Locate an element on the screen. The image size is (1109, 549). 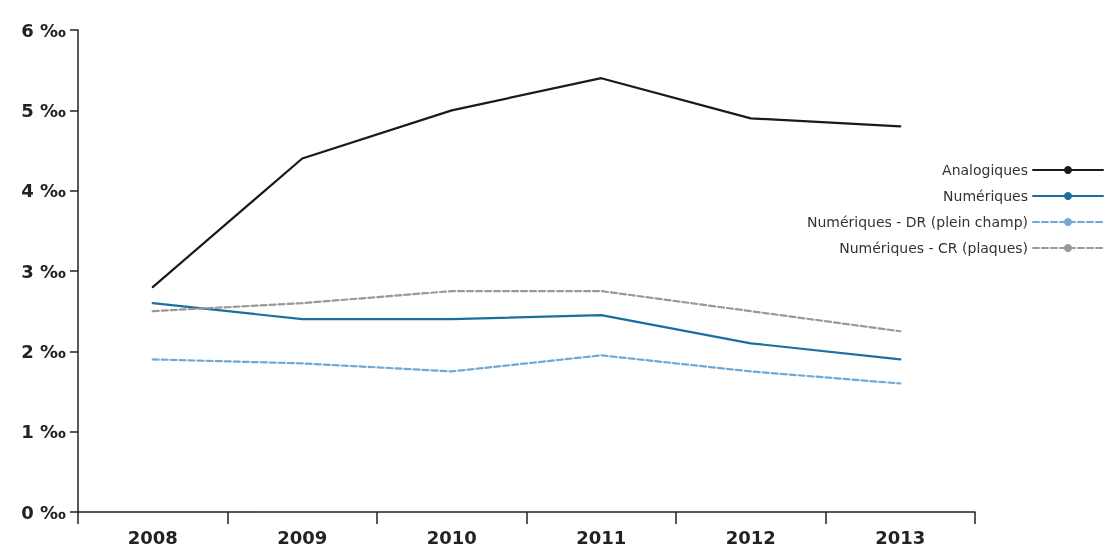
legend-label: Numériques - DR (plein champ) is located at coordinates (917, 222).